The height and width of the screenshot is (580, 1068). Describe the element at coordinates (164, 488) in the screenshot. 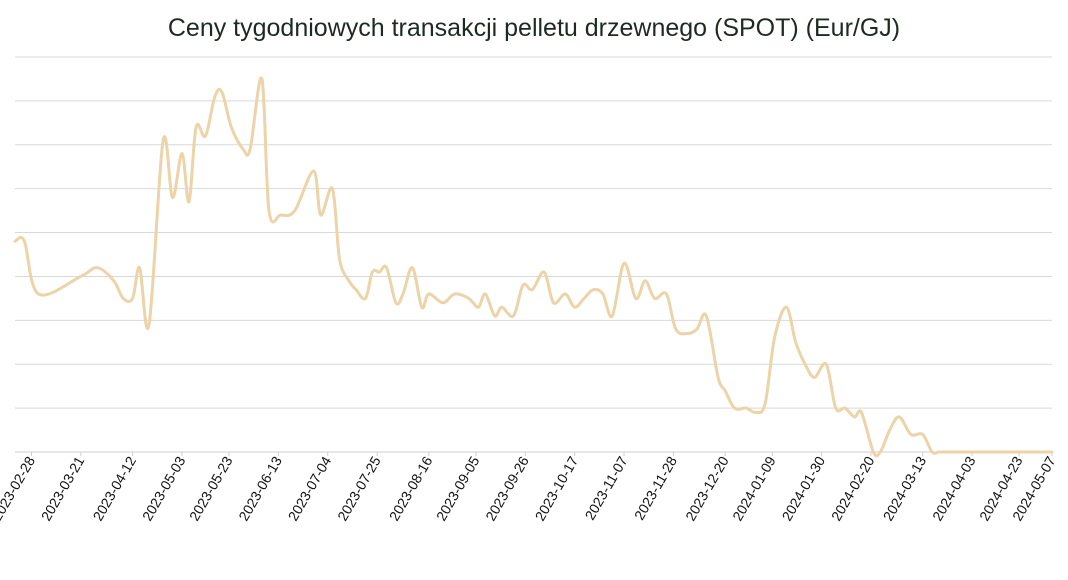

I see `x-tick-label: 2023-05-03` at that location.